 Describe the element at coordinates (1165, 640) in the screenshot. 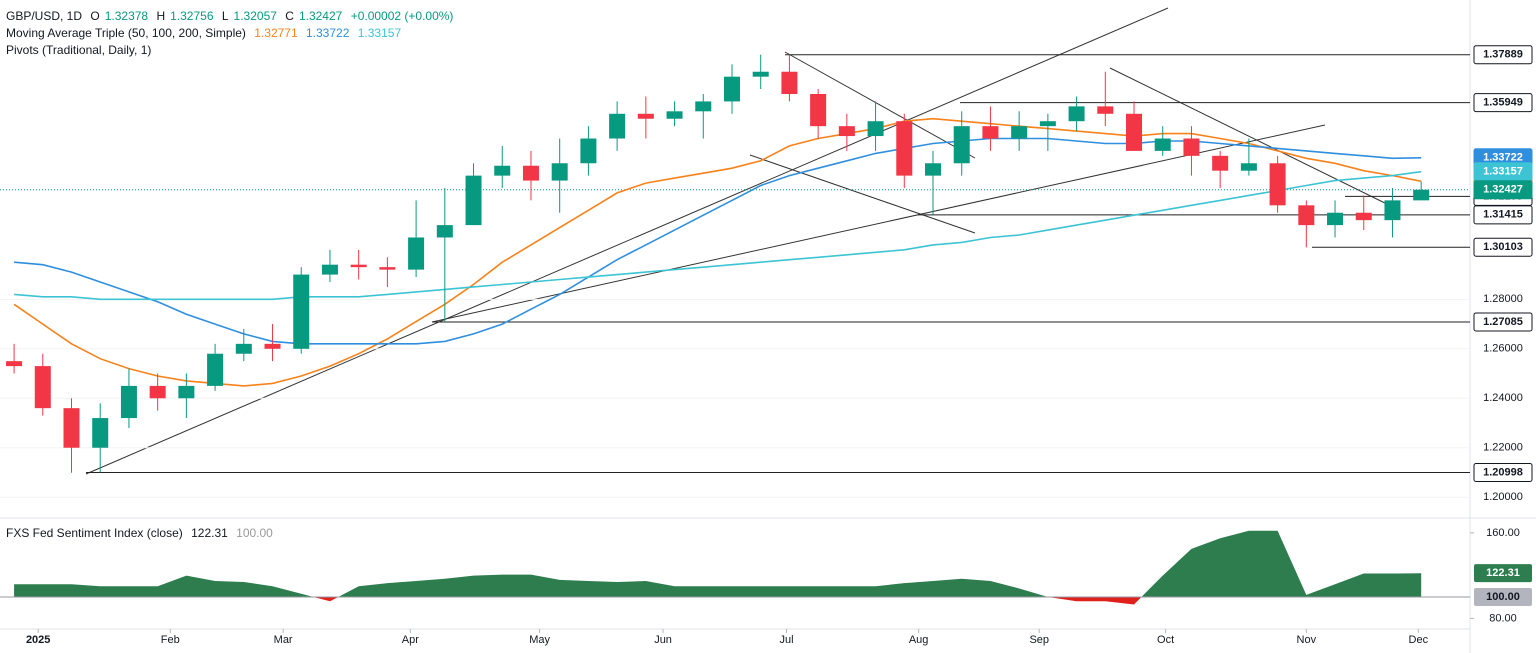

I see `x-tick-label: Oct` at that location.